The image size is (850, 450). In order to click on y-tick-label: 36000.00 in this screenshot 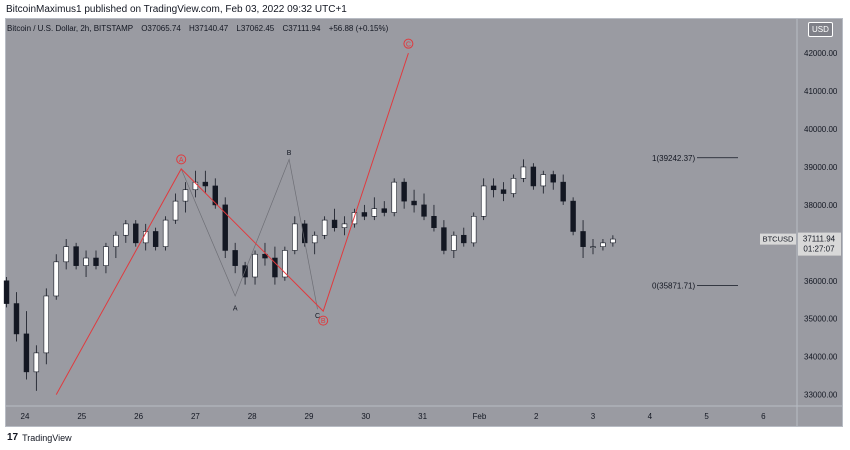, I will do `click(821, 281)`.